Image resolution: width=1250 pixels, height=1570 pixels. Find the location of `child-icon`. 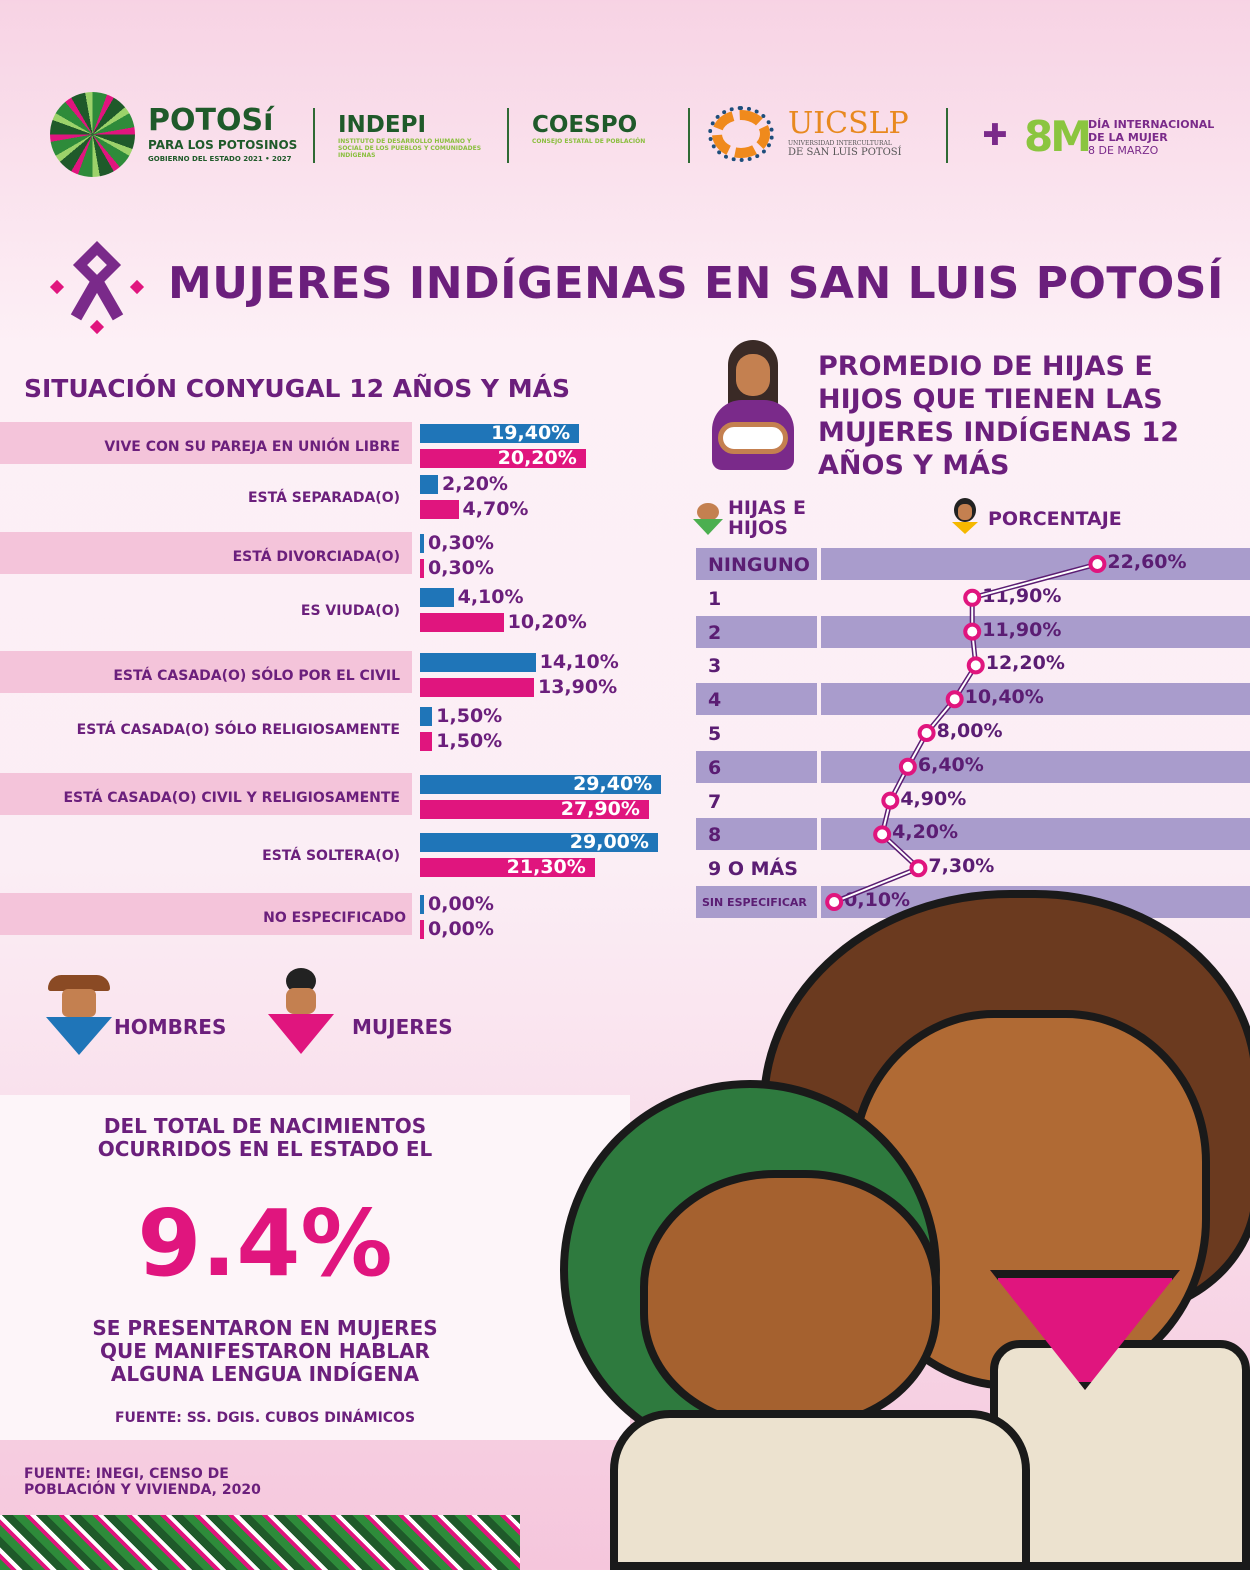

child-icon is located at coordinates (708, 519).